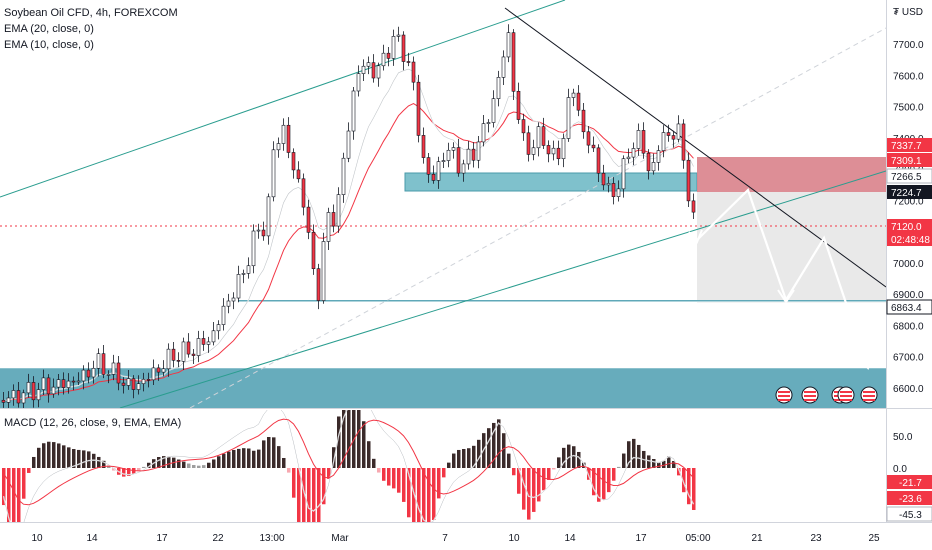  What do you see at coordinates (443, 387) in the screenshot?
I see `lower-demand-zone` at bounding box center [443, 387].